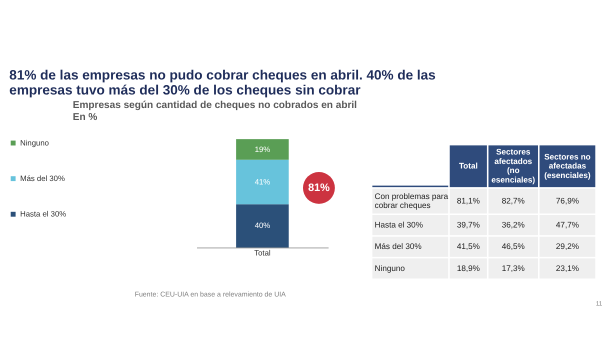  I want to click on chart-title: 81% de las empresas no pudo cobrar cheques en abril. 40% de las empresas tuvo más del 30% de los cheques sin cobrar, so click(222, 83).